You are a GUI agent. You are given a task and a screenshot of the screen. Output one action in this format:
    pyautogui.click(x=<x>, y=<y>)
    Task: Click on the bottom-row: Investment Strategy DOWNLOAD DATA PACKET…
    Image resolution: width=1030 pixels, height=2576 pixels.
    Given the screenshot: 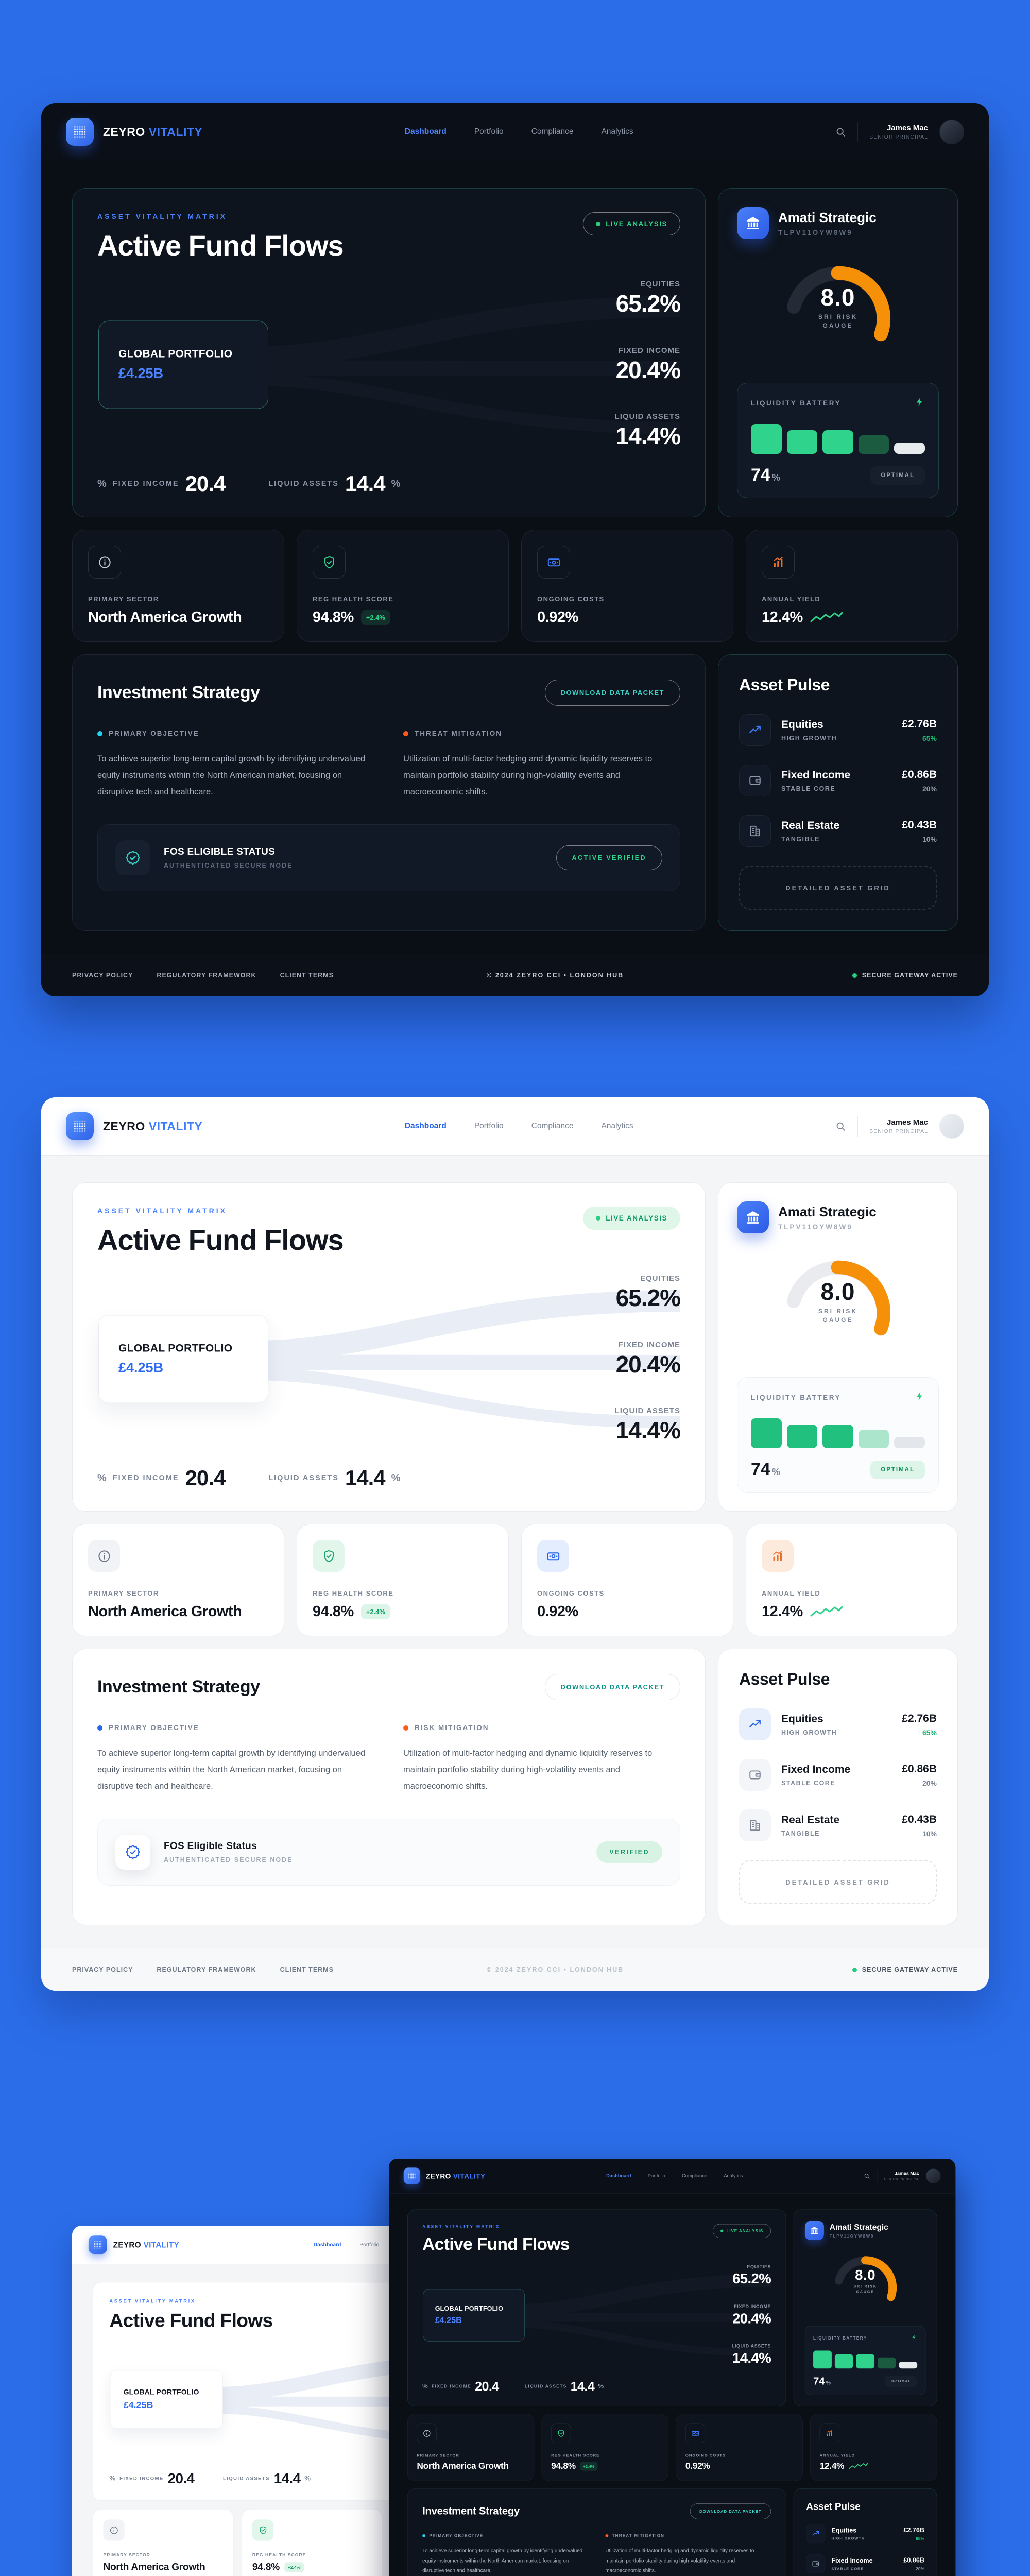 What is the action you would take?
    pyautogui.click(x=515, y=1787)
    